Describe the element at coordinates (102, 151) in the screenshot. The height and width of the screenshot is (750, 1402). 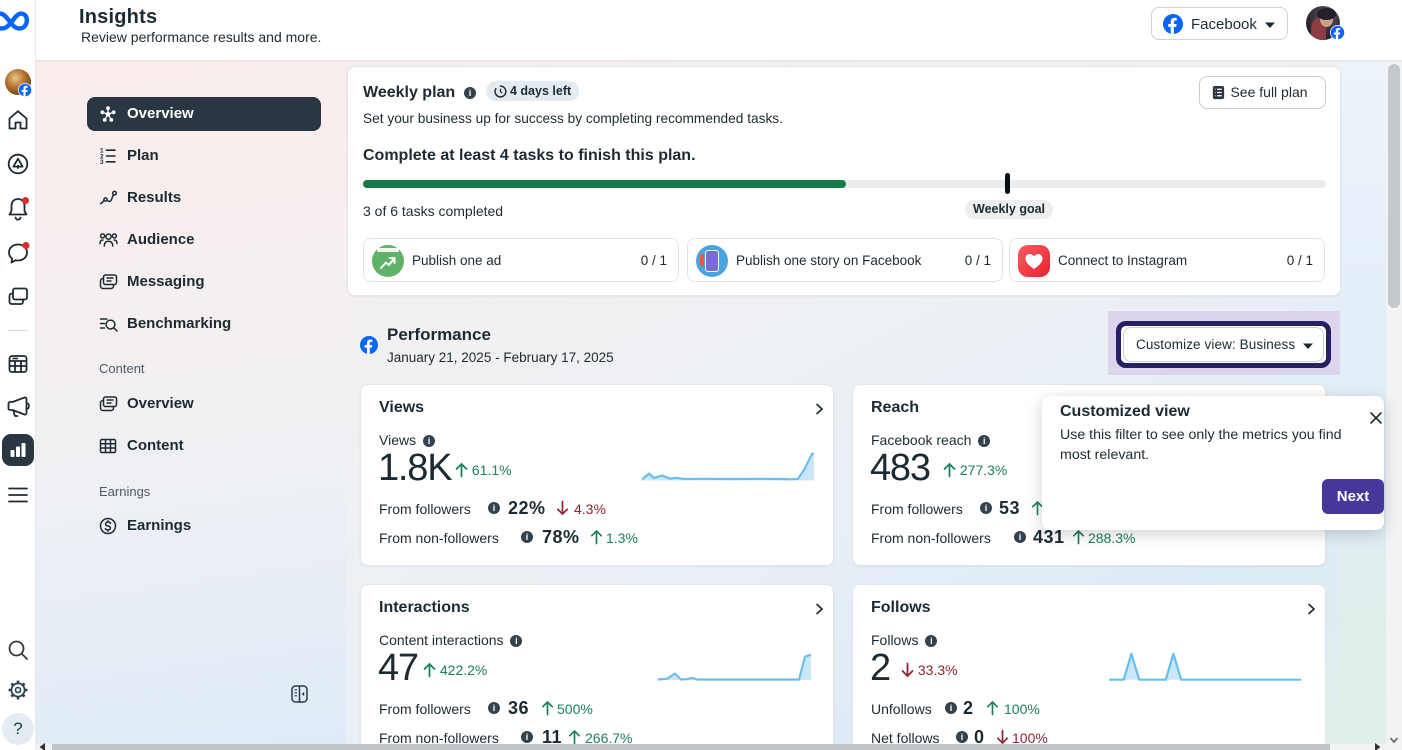
I see `svg-text: 1` at that location.